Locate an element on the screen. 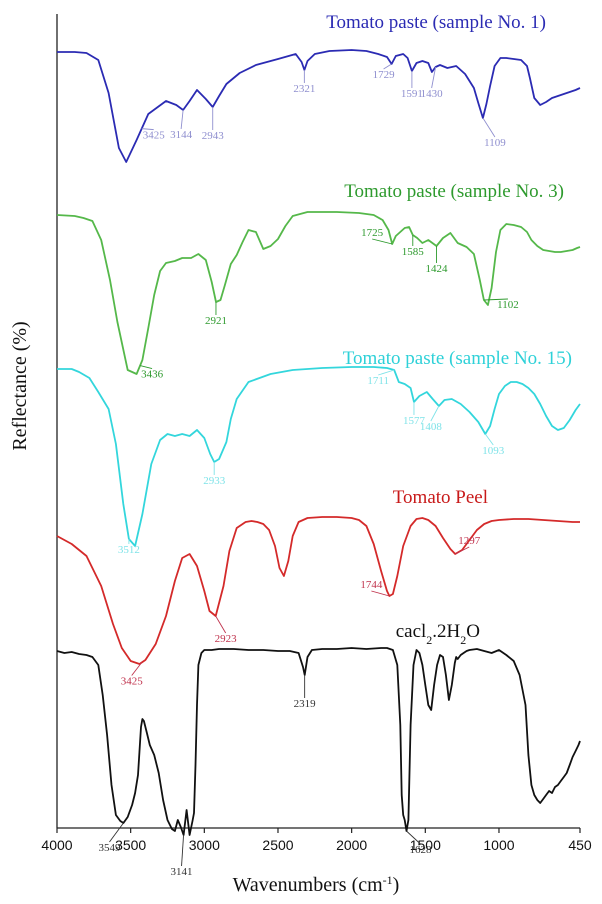 The image size is (602, 904). peak-label: 2319 is located at coordinates (305, 704).